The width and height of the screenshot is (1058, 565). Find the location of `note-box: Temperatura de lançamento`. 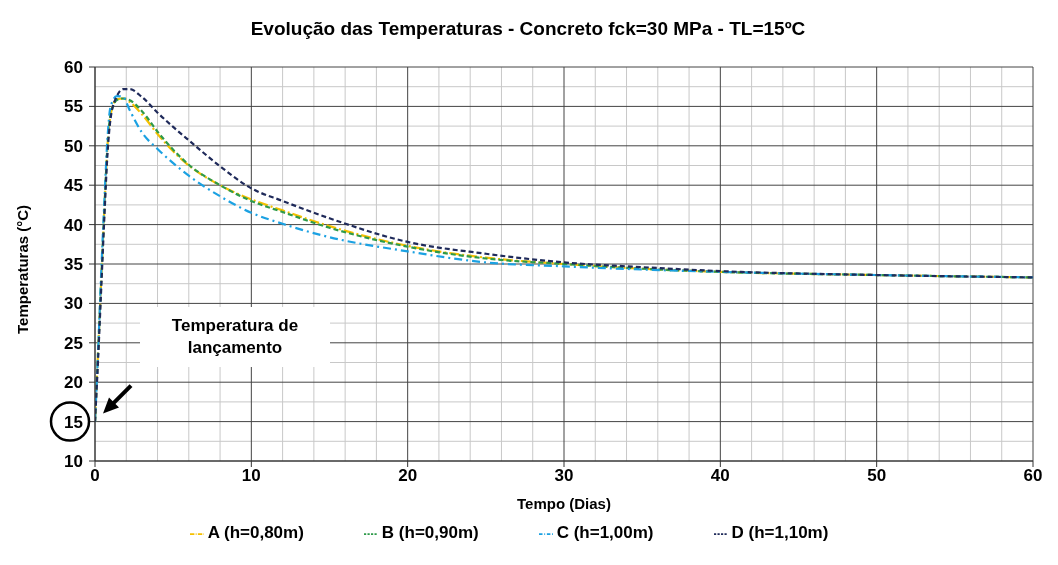

note-box: Temperatura de lançamento is located at coordinates (235, 336).